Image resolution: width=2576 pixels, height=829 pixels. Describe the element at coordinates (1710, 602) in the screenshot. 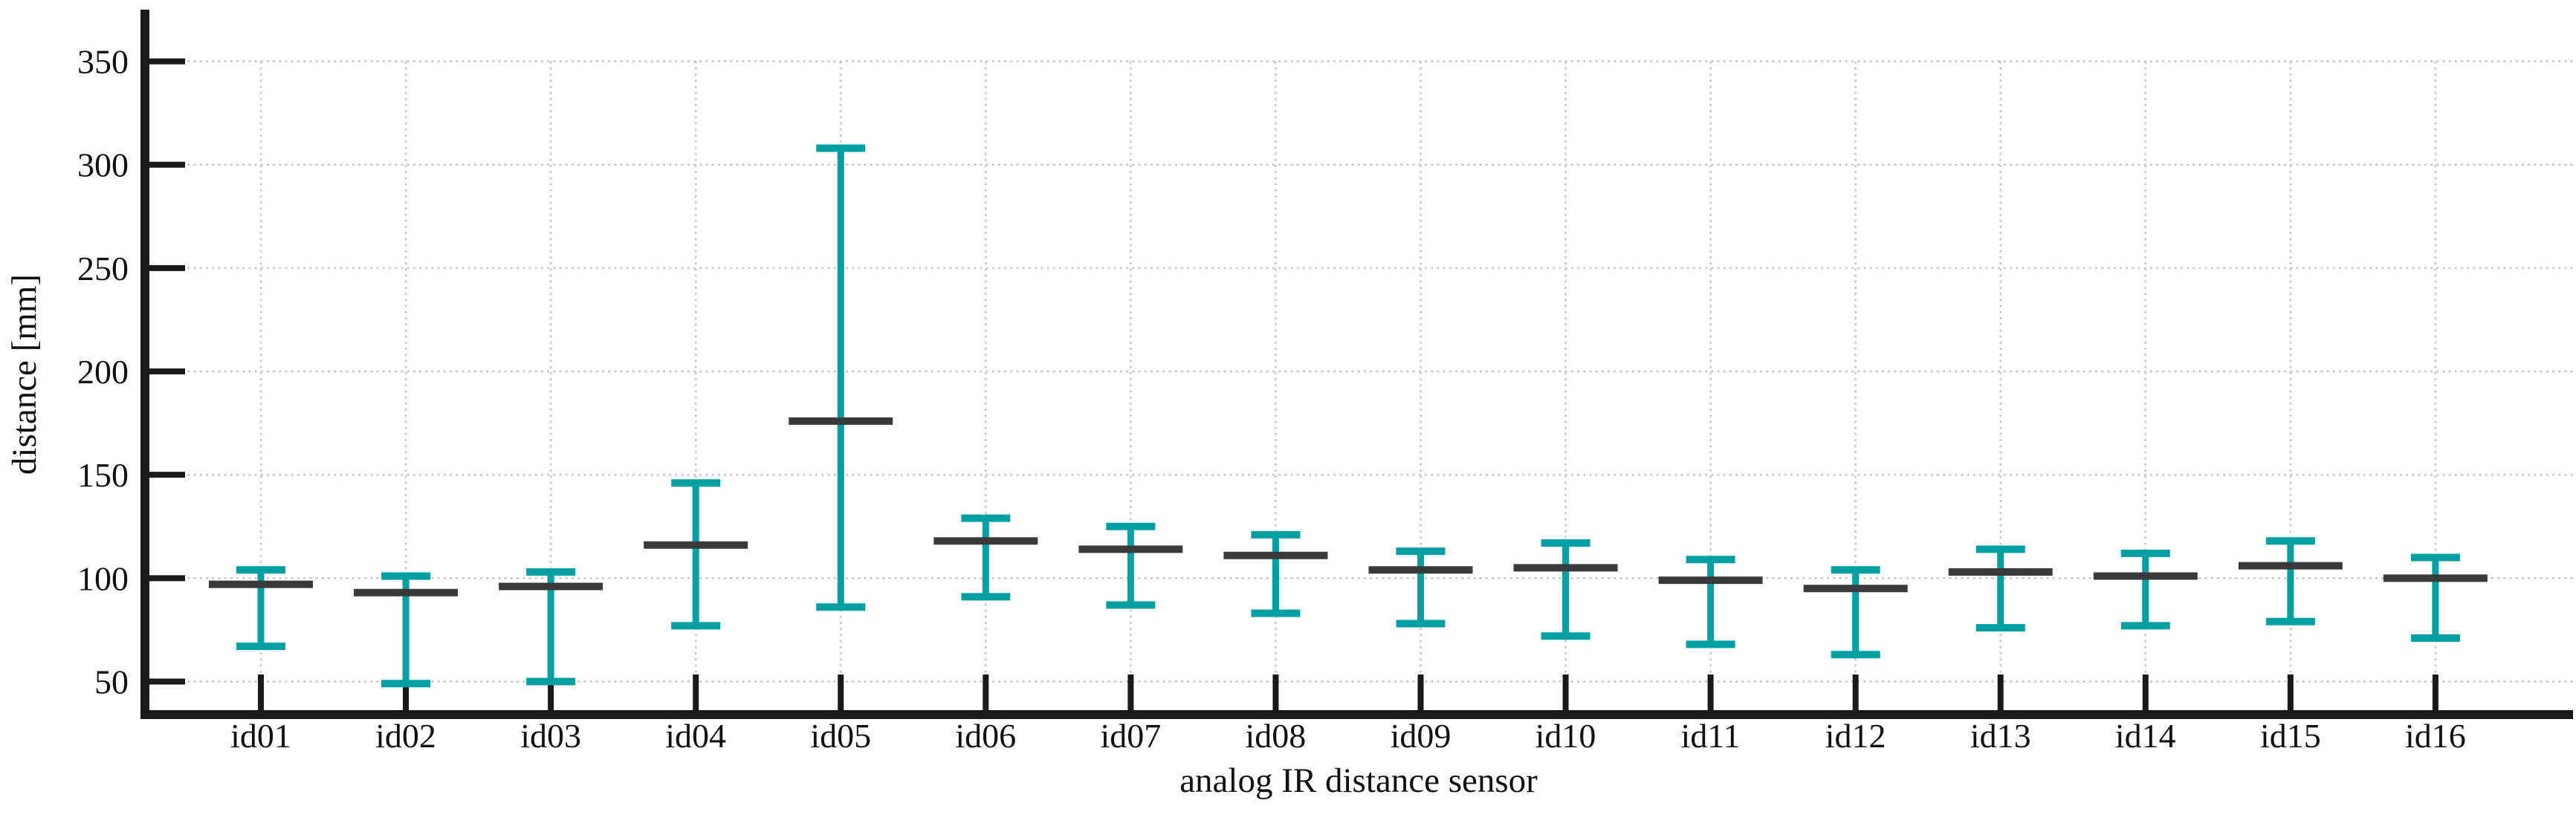

I see `errorbar-id11` at that location.